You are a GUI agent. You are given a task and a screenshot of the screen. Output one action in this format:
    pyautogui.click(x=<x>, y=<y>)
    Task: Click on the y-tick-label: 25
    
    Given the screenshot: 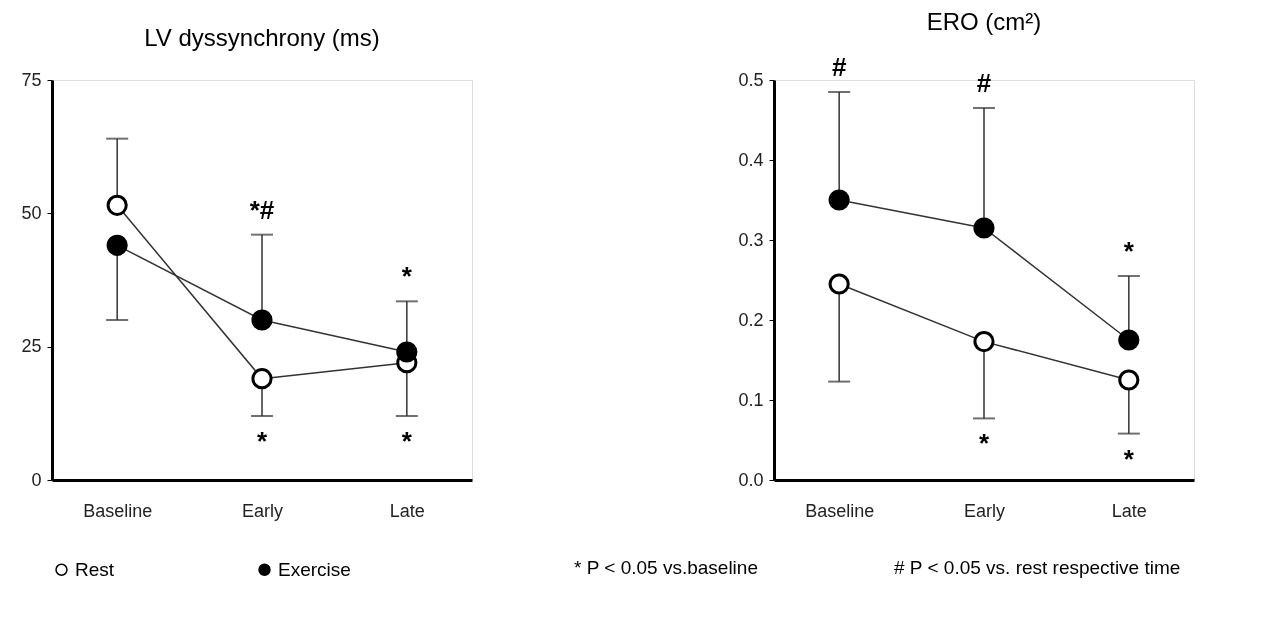 What is the action you would take?
    pyautogui.click(x=31, y=346)
    